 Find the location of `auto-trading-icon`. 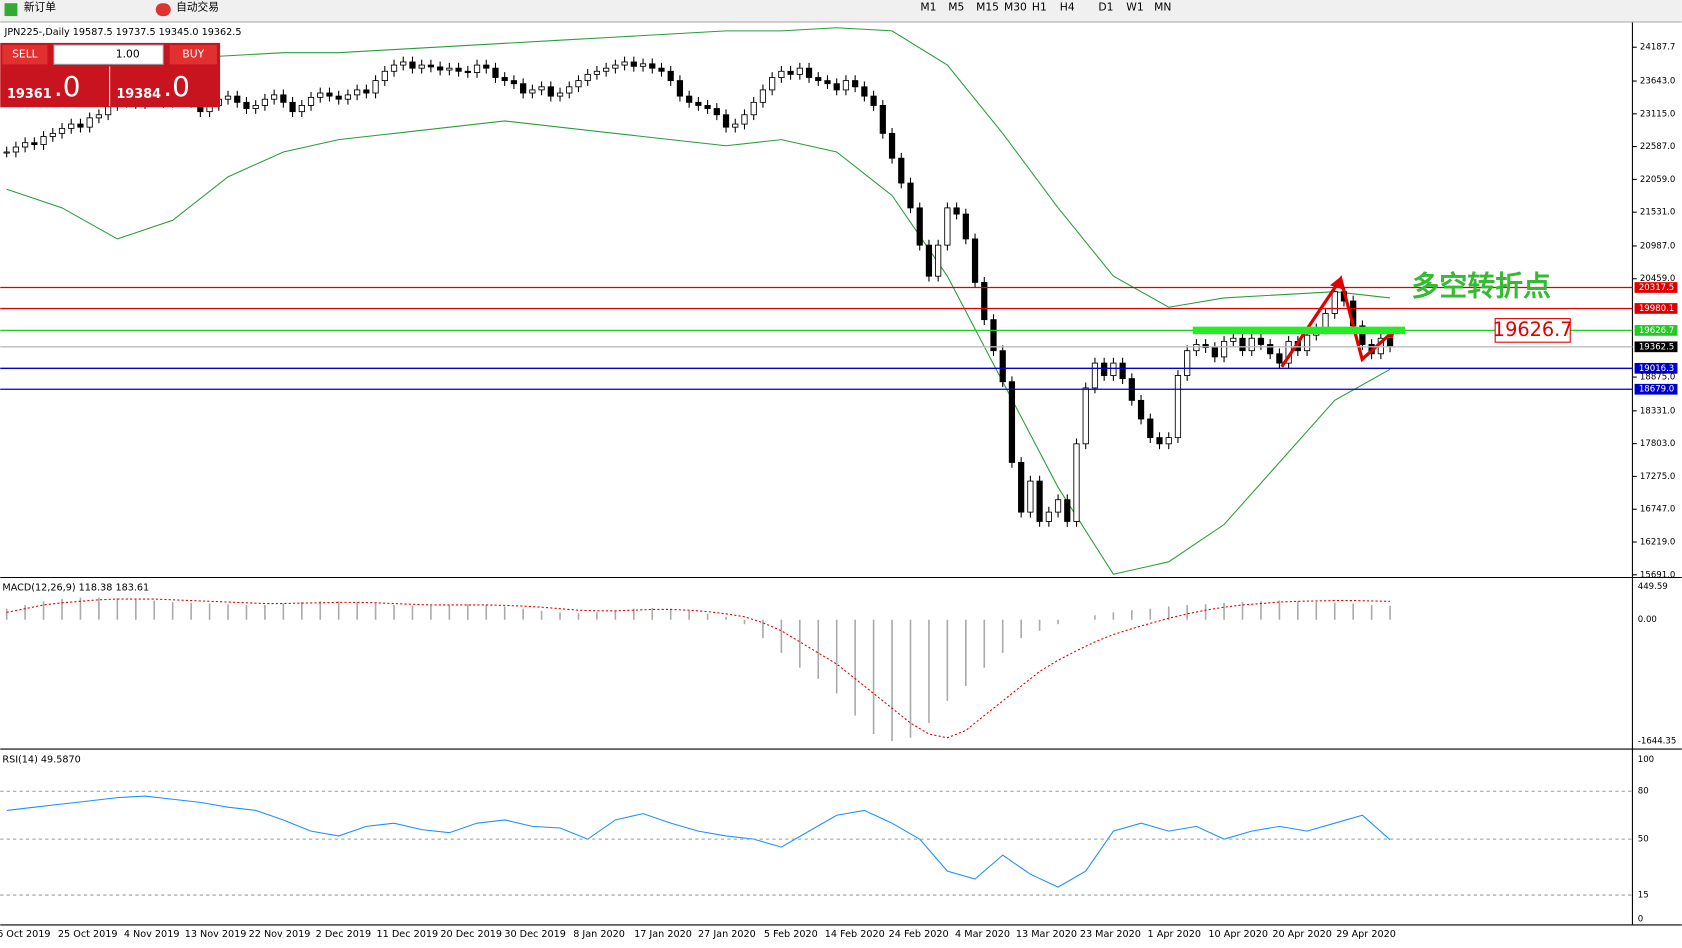

auto-trading-icon is located at coordinates (163, 10).